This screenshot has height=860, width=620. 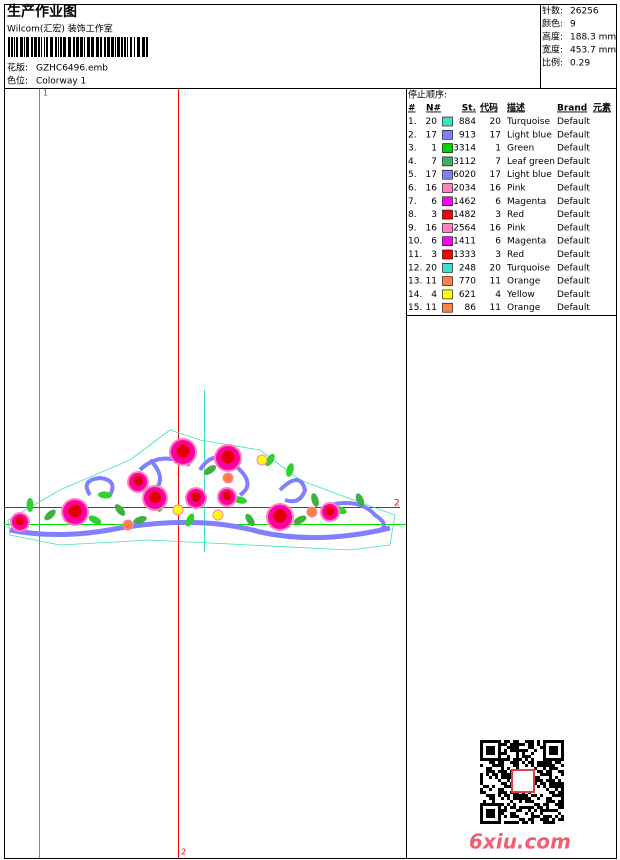 I want to click on stat-label: 针数:, so click(x=552, y=11).